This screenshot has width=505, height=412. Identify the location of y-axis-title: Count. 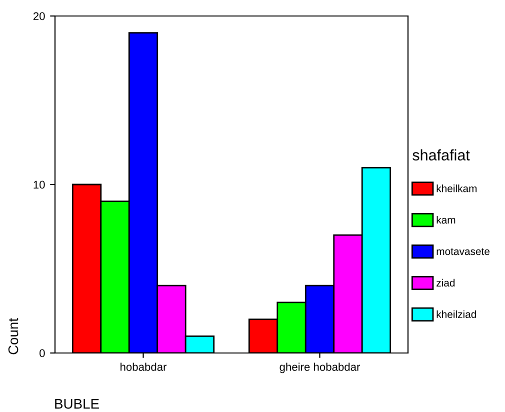
(13, 336).